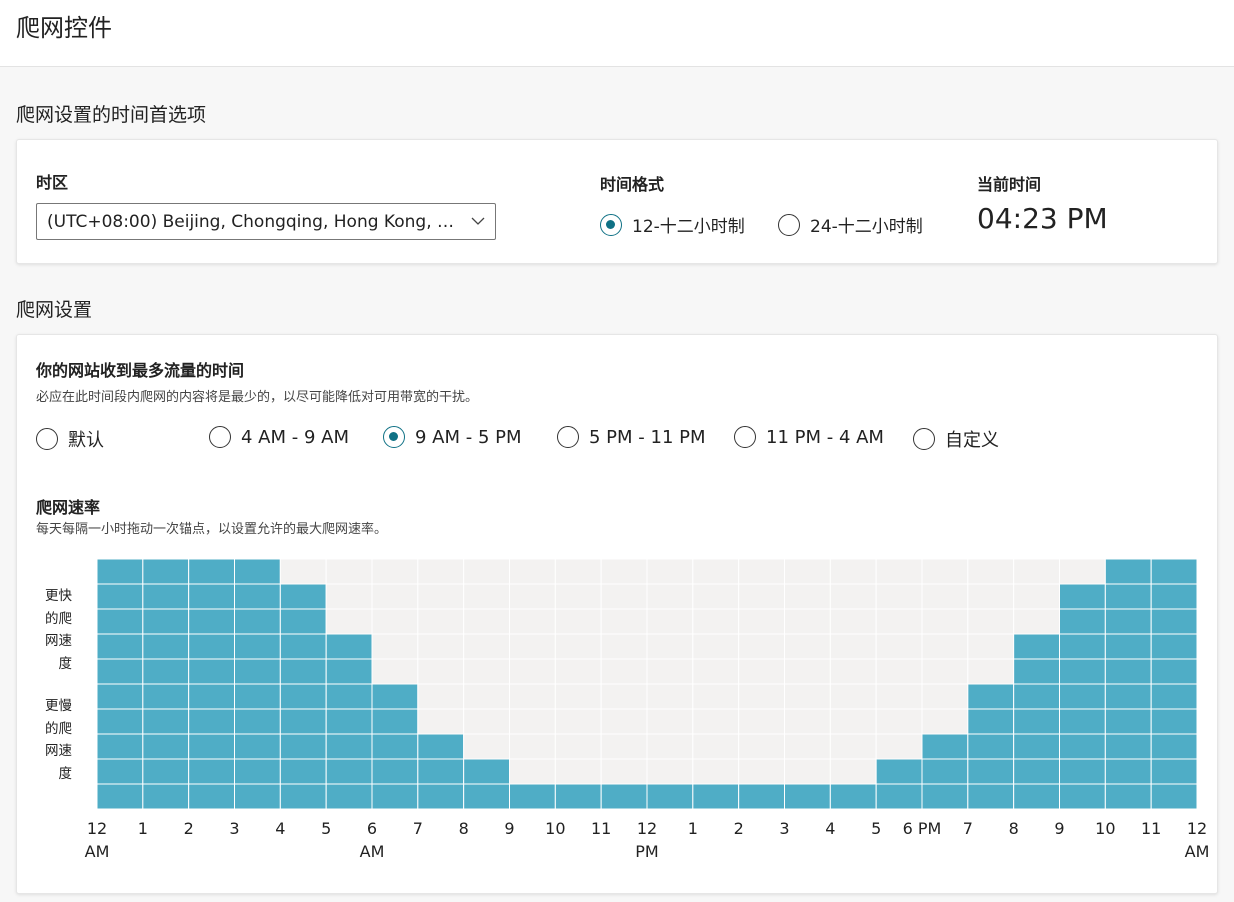 This screenshot has height=902, width=1234. Describe the element at coordinates (279, 437) in the screenshot. I see `radio-4am-9am: 4 AM - 9 AM` at that location.